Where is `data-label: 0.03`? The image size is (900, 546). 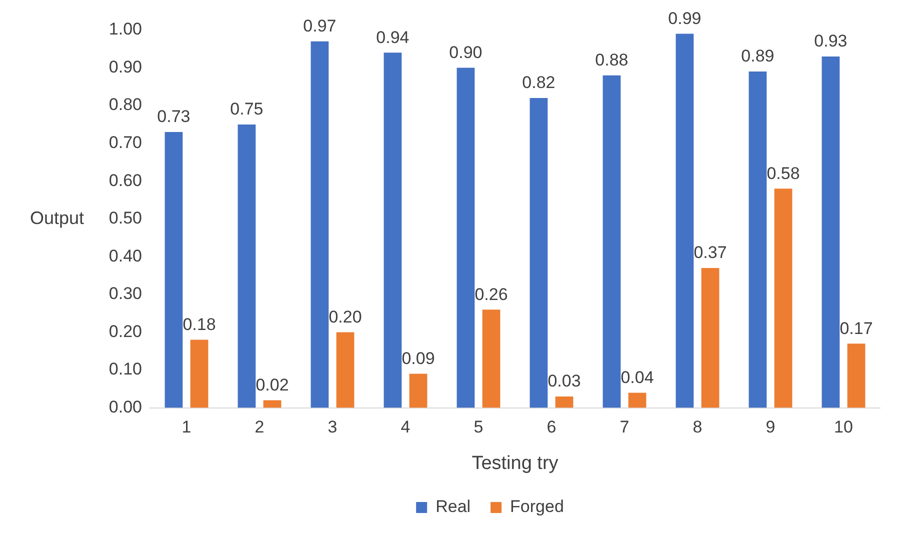
data-label: 0.03 is located at coordinates (564, 381).